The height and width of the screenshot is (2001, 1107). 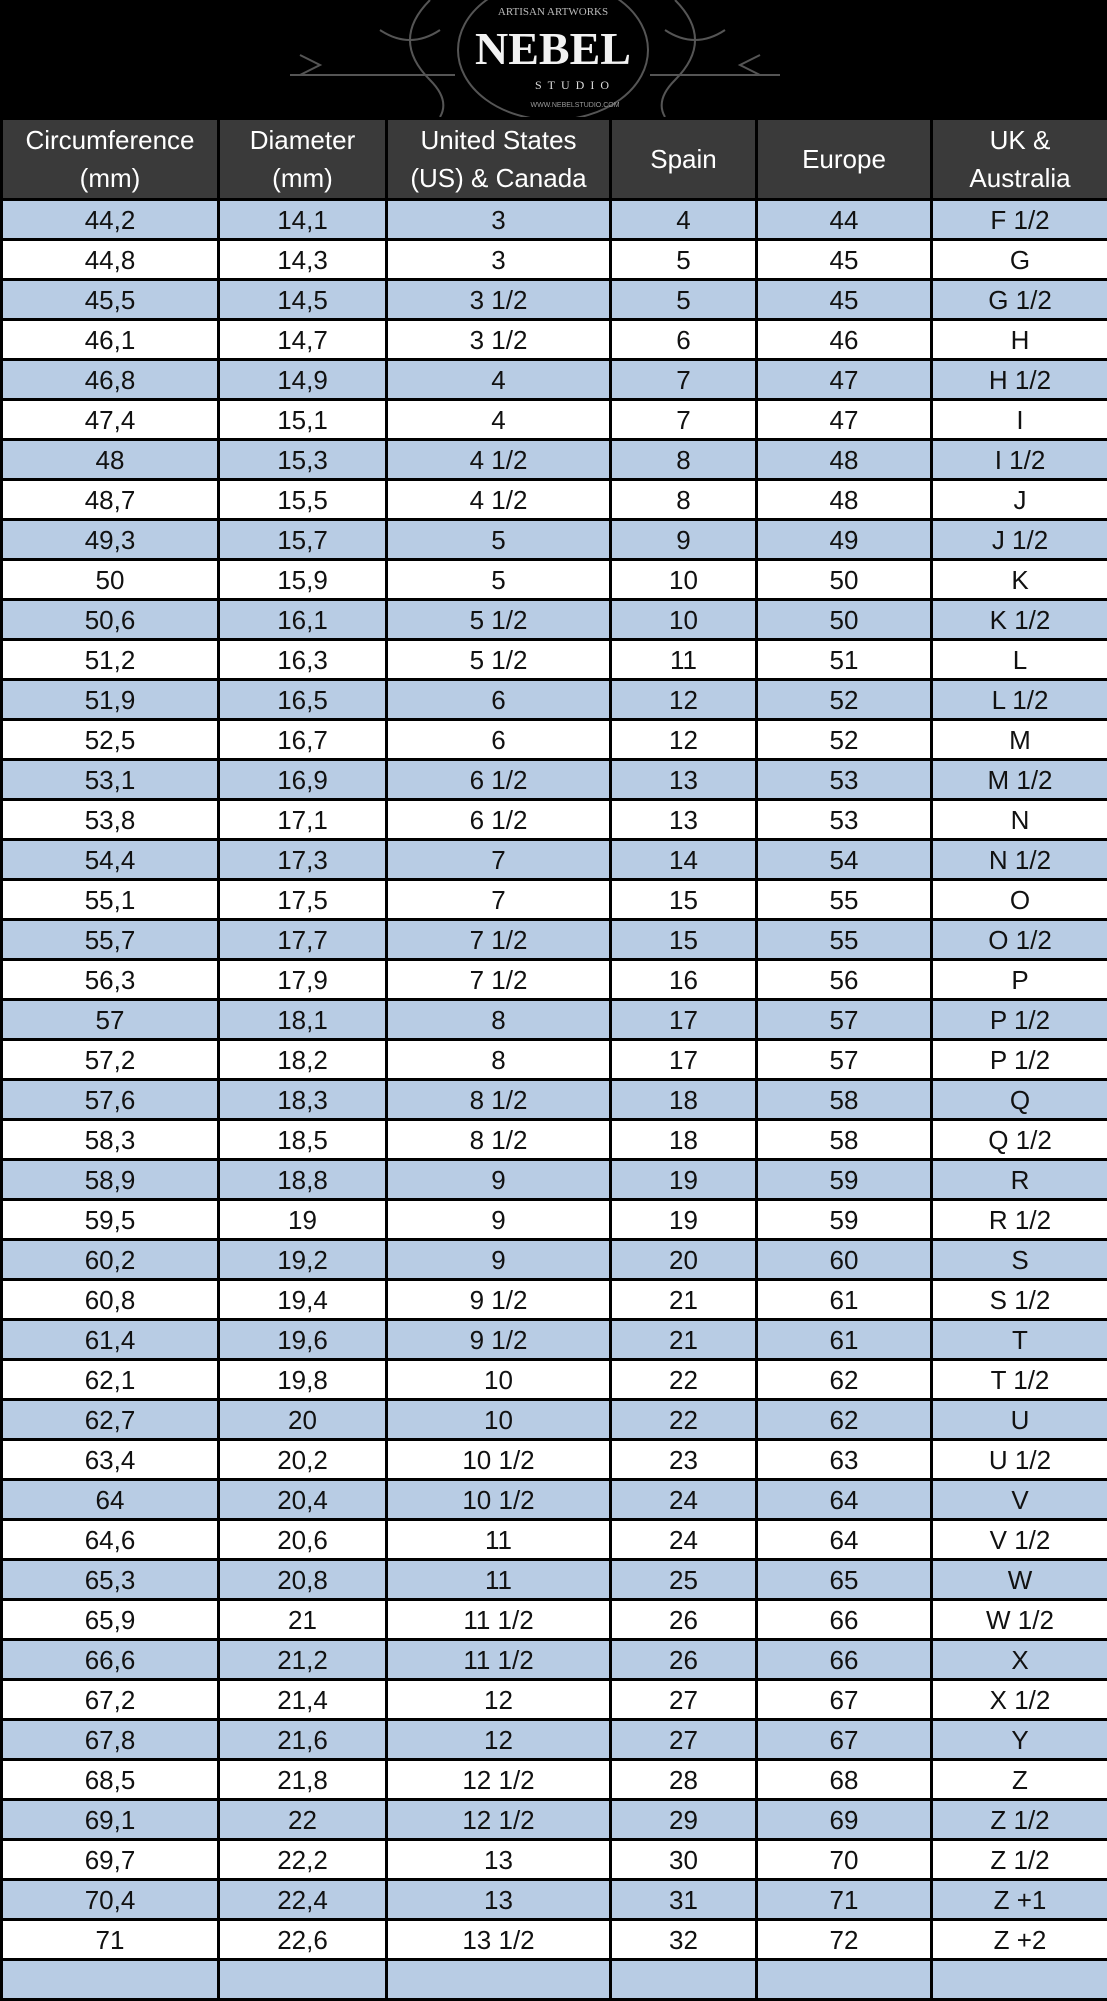 I want to click on cell-us-canada: 13 1/2, so click(x=499, y=1940).